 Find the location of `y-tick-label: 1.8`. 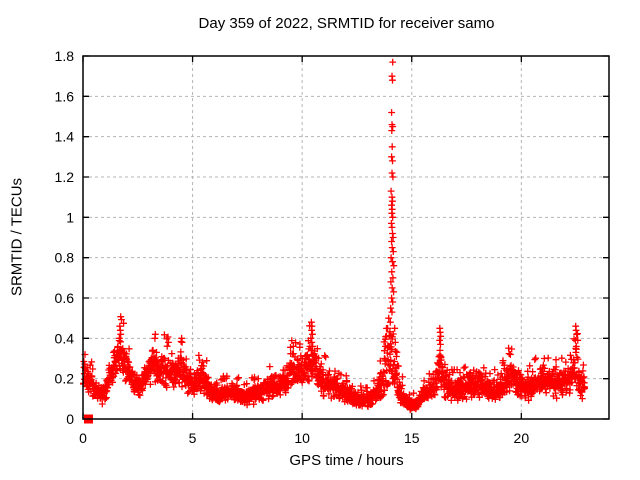

y-tick-label: 1.8 is located at coordinates (65, 56).